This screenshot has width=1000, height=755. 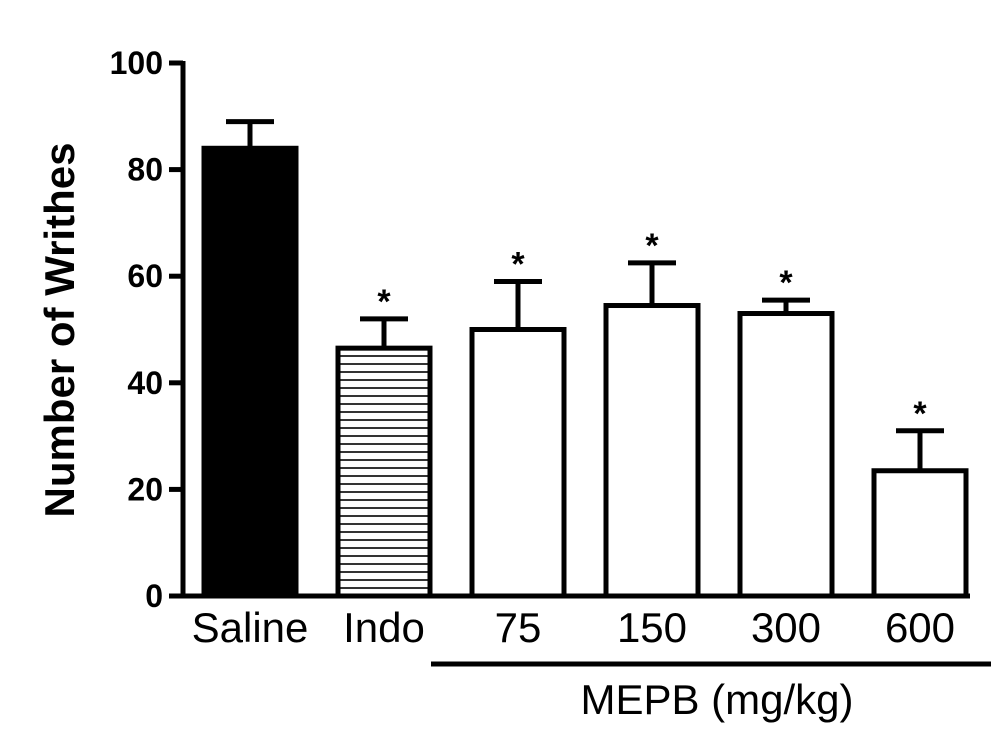 I want to click on y-axis-label: Number of Writhes, so click(x=59, y=330).